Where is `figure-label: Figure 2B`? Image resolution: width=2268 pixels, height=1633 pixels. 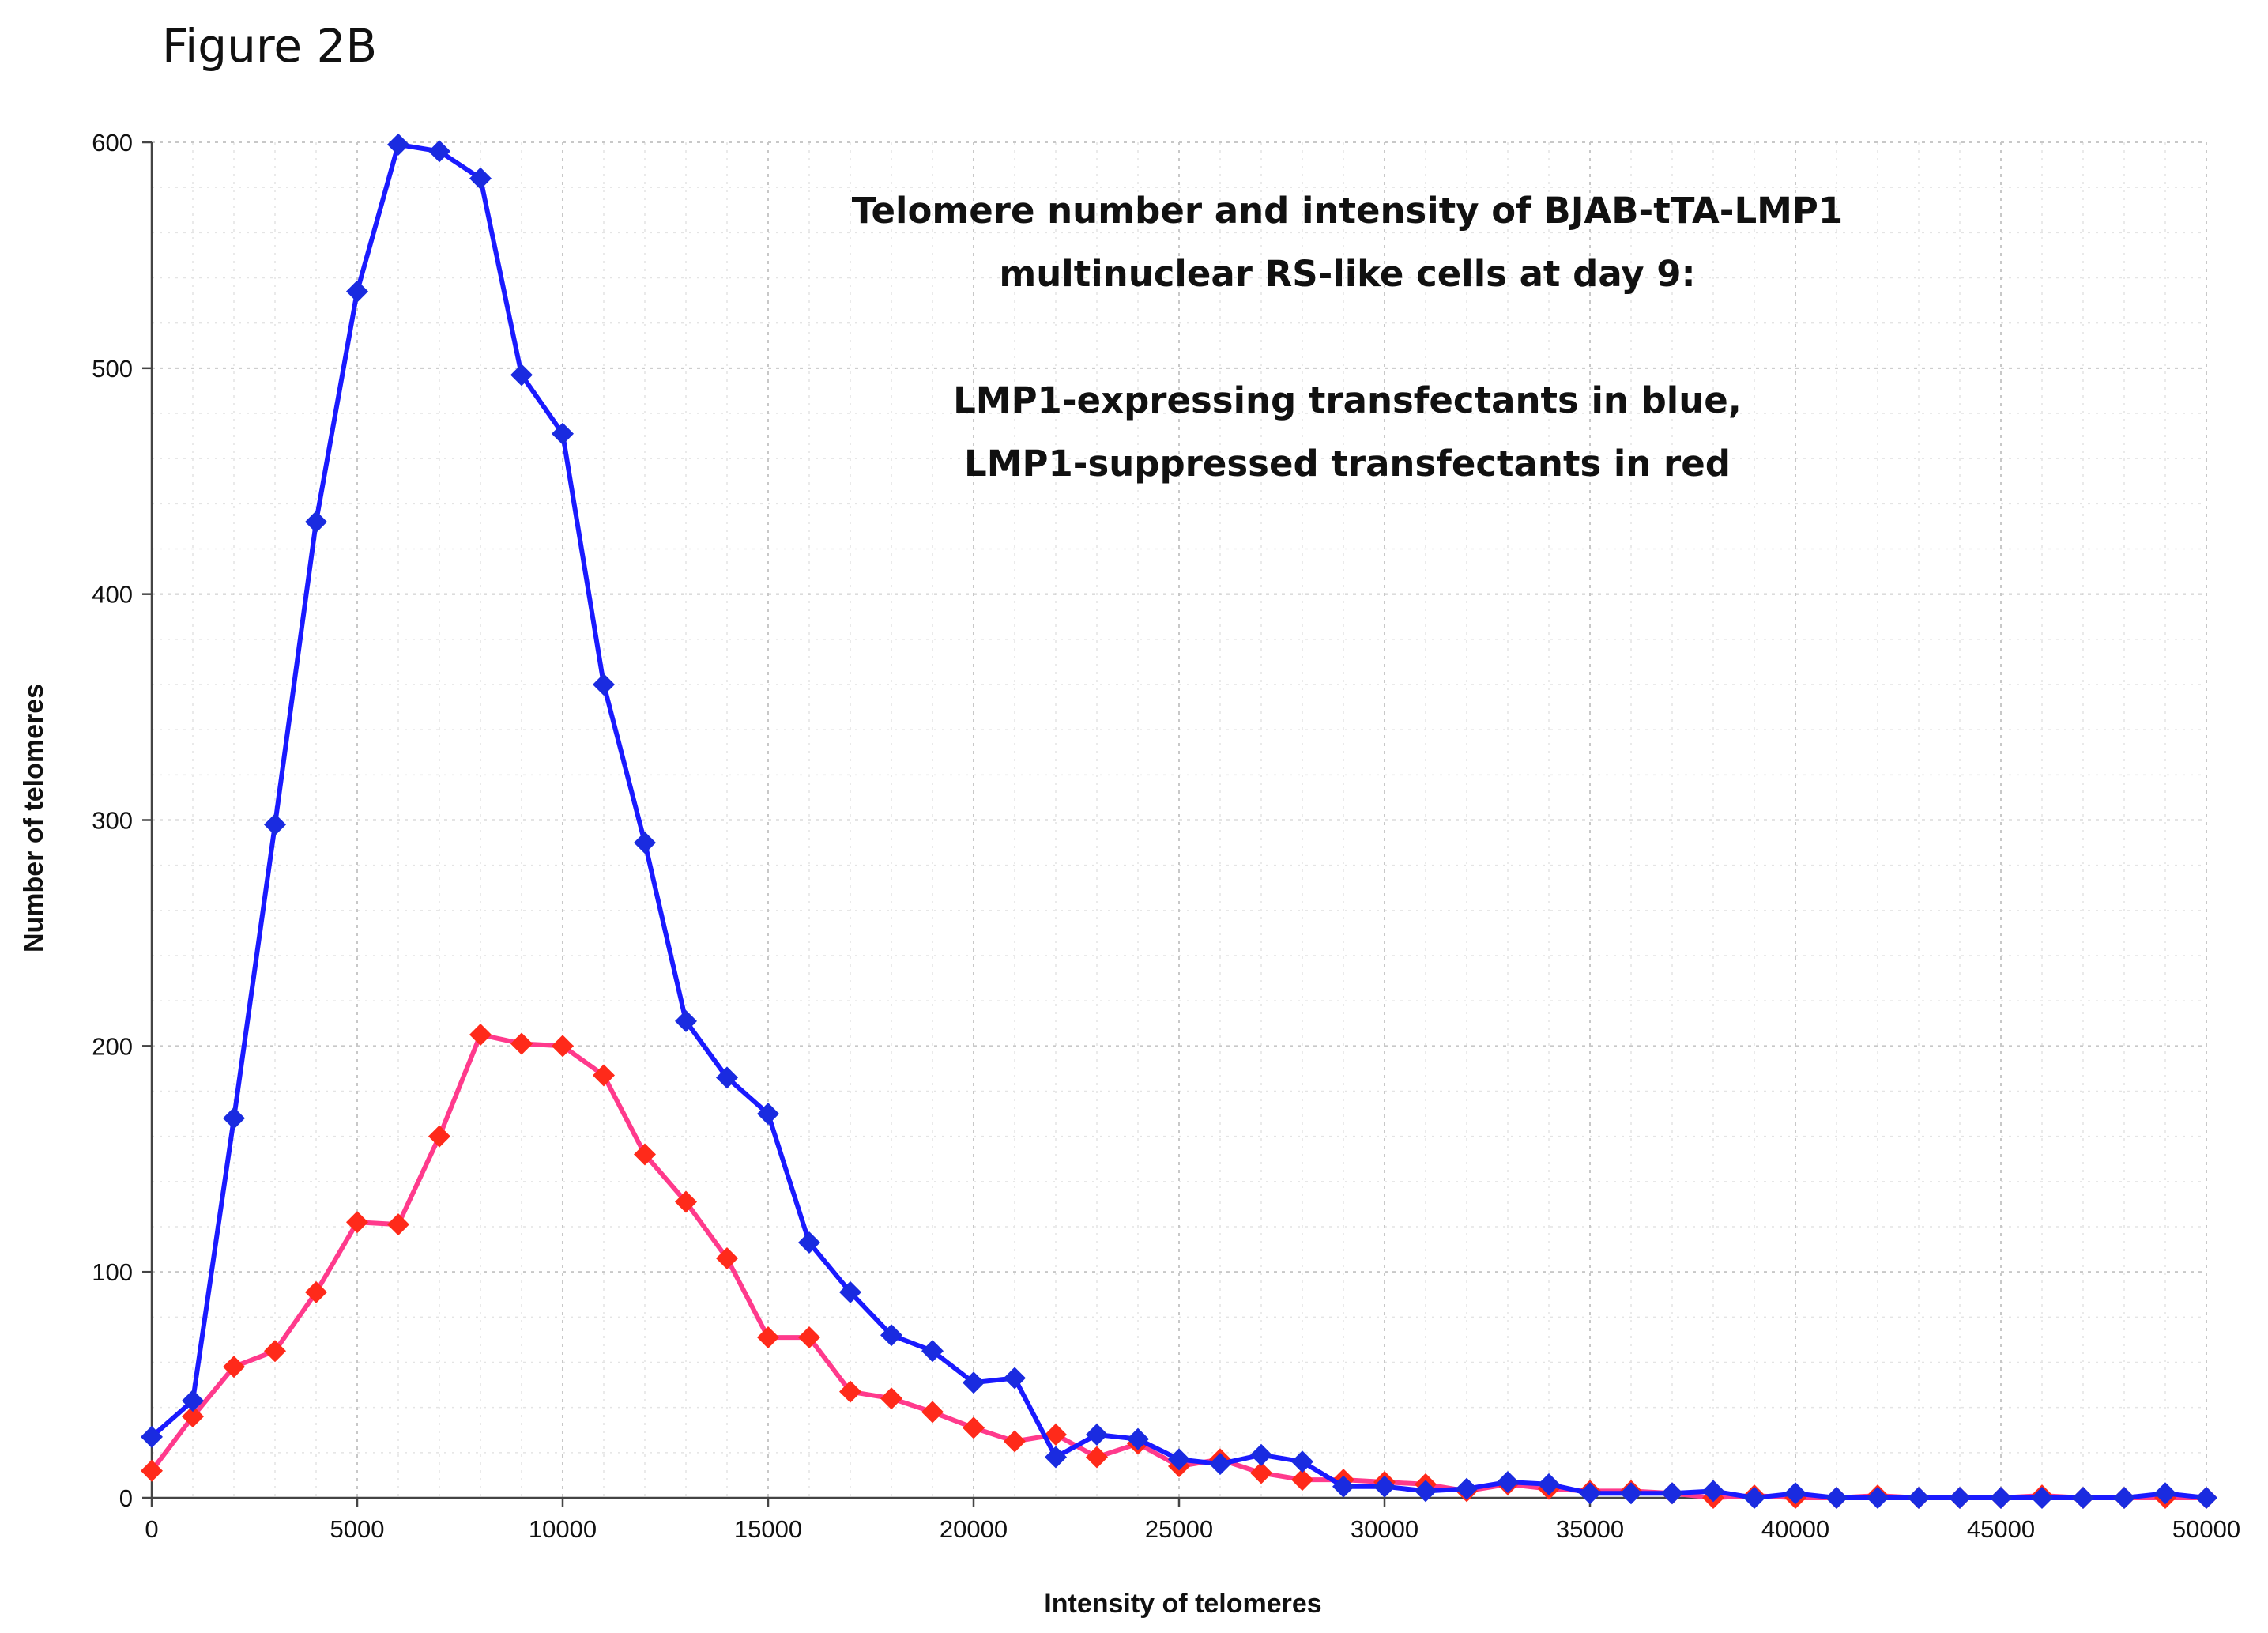 figure-label: Figure 2B is located at coordinates (269, 46).